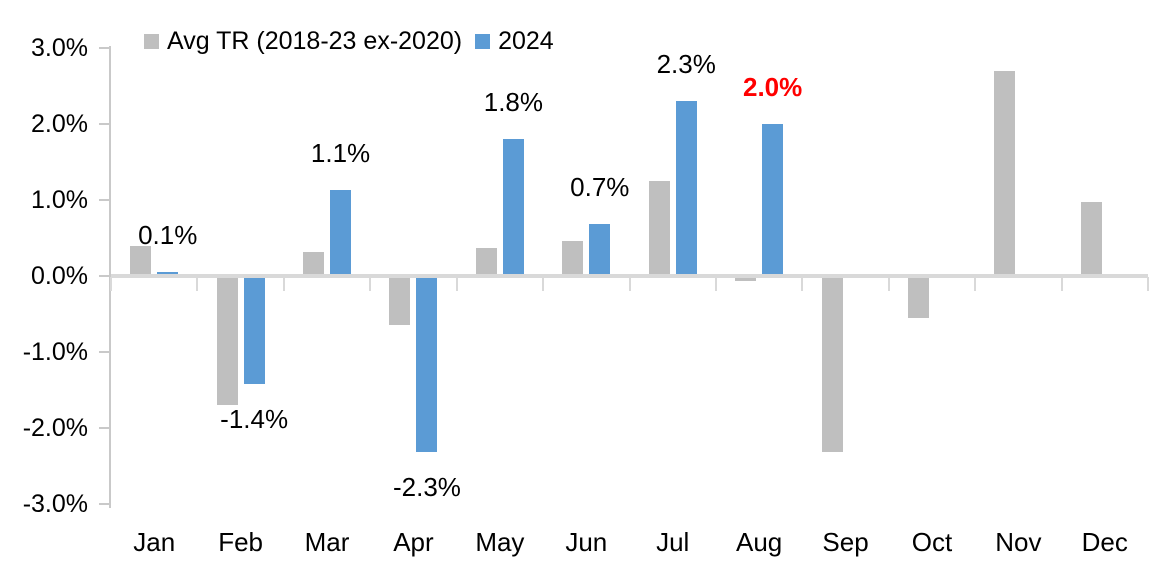 The height and width of the screenshot is (570, 1152). Describe the element at coordinates (845, 542) in the screenshot. I see `x-axis-label-sep: Sep` at that location.